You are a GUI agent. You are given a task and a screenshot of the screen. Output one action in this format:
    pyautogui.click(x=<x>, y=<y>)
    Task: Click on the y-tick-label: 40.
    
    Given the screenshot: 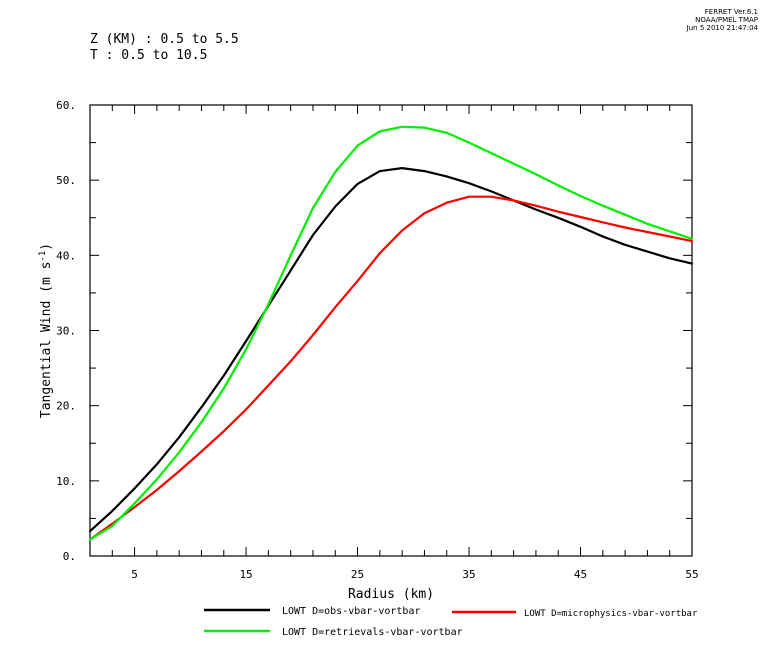 What is the action you would take?
    pyautogui.click(x=66, y=255)
    